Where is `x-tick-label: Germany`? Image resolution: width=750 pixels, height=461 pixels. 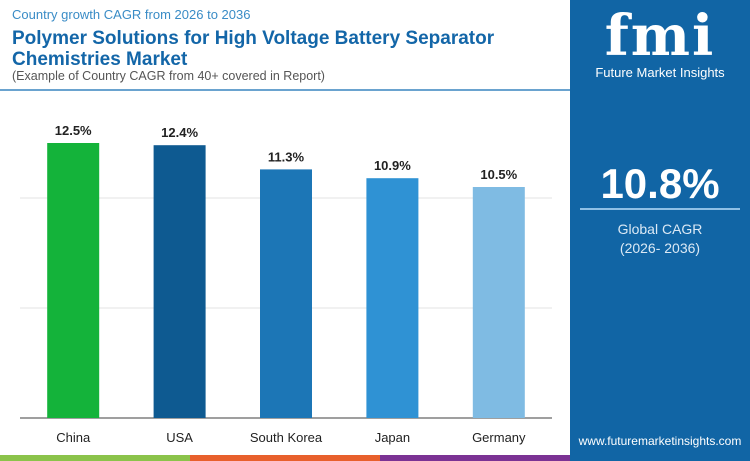
x-tick-label: Germany is located at coordinates (499, 437).